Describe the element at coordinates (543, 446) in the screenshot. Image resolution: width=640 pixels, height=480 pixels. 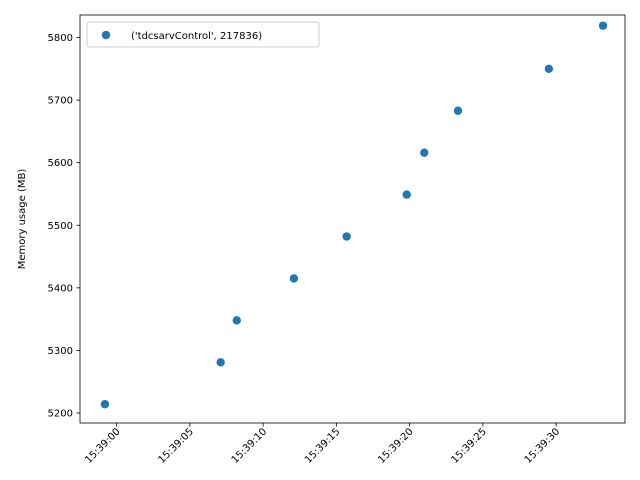
I see `x-tick-label: 15:39:30` at that location.